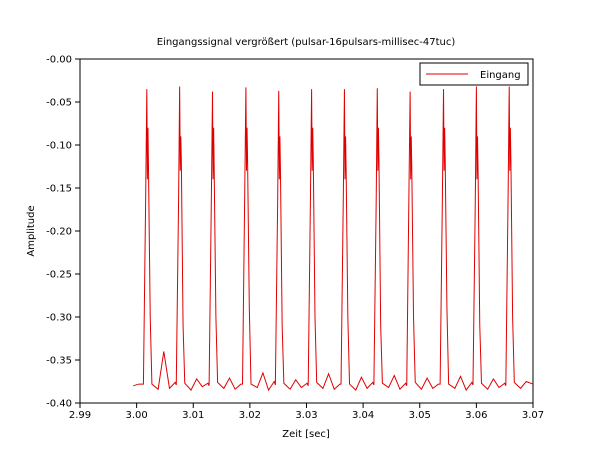 The height and width of the screenshot is (460, 610). I want to click on y-tick-label: -0.10, so click(59, 146).